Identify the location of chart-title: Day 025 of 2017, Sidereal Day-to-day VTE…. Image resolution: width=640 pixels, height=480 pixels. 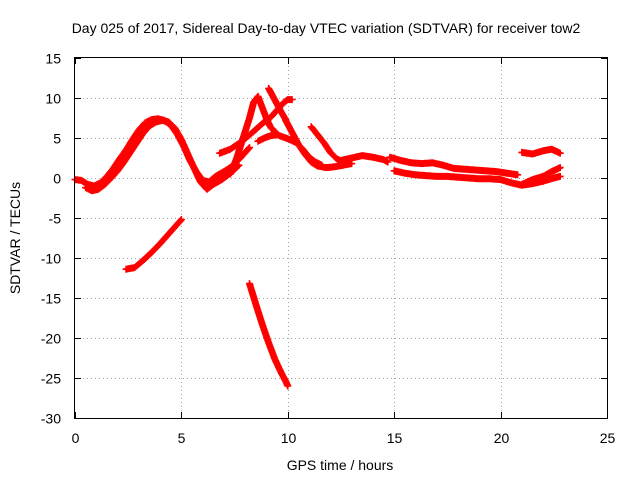
(326, 28).